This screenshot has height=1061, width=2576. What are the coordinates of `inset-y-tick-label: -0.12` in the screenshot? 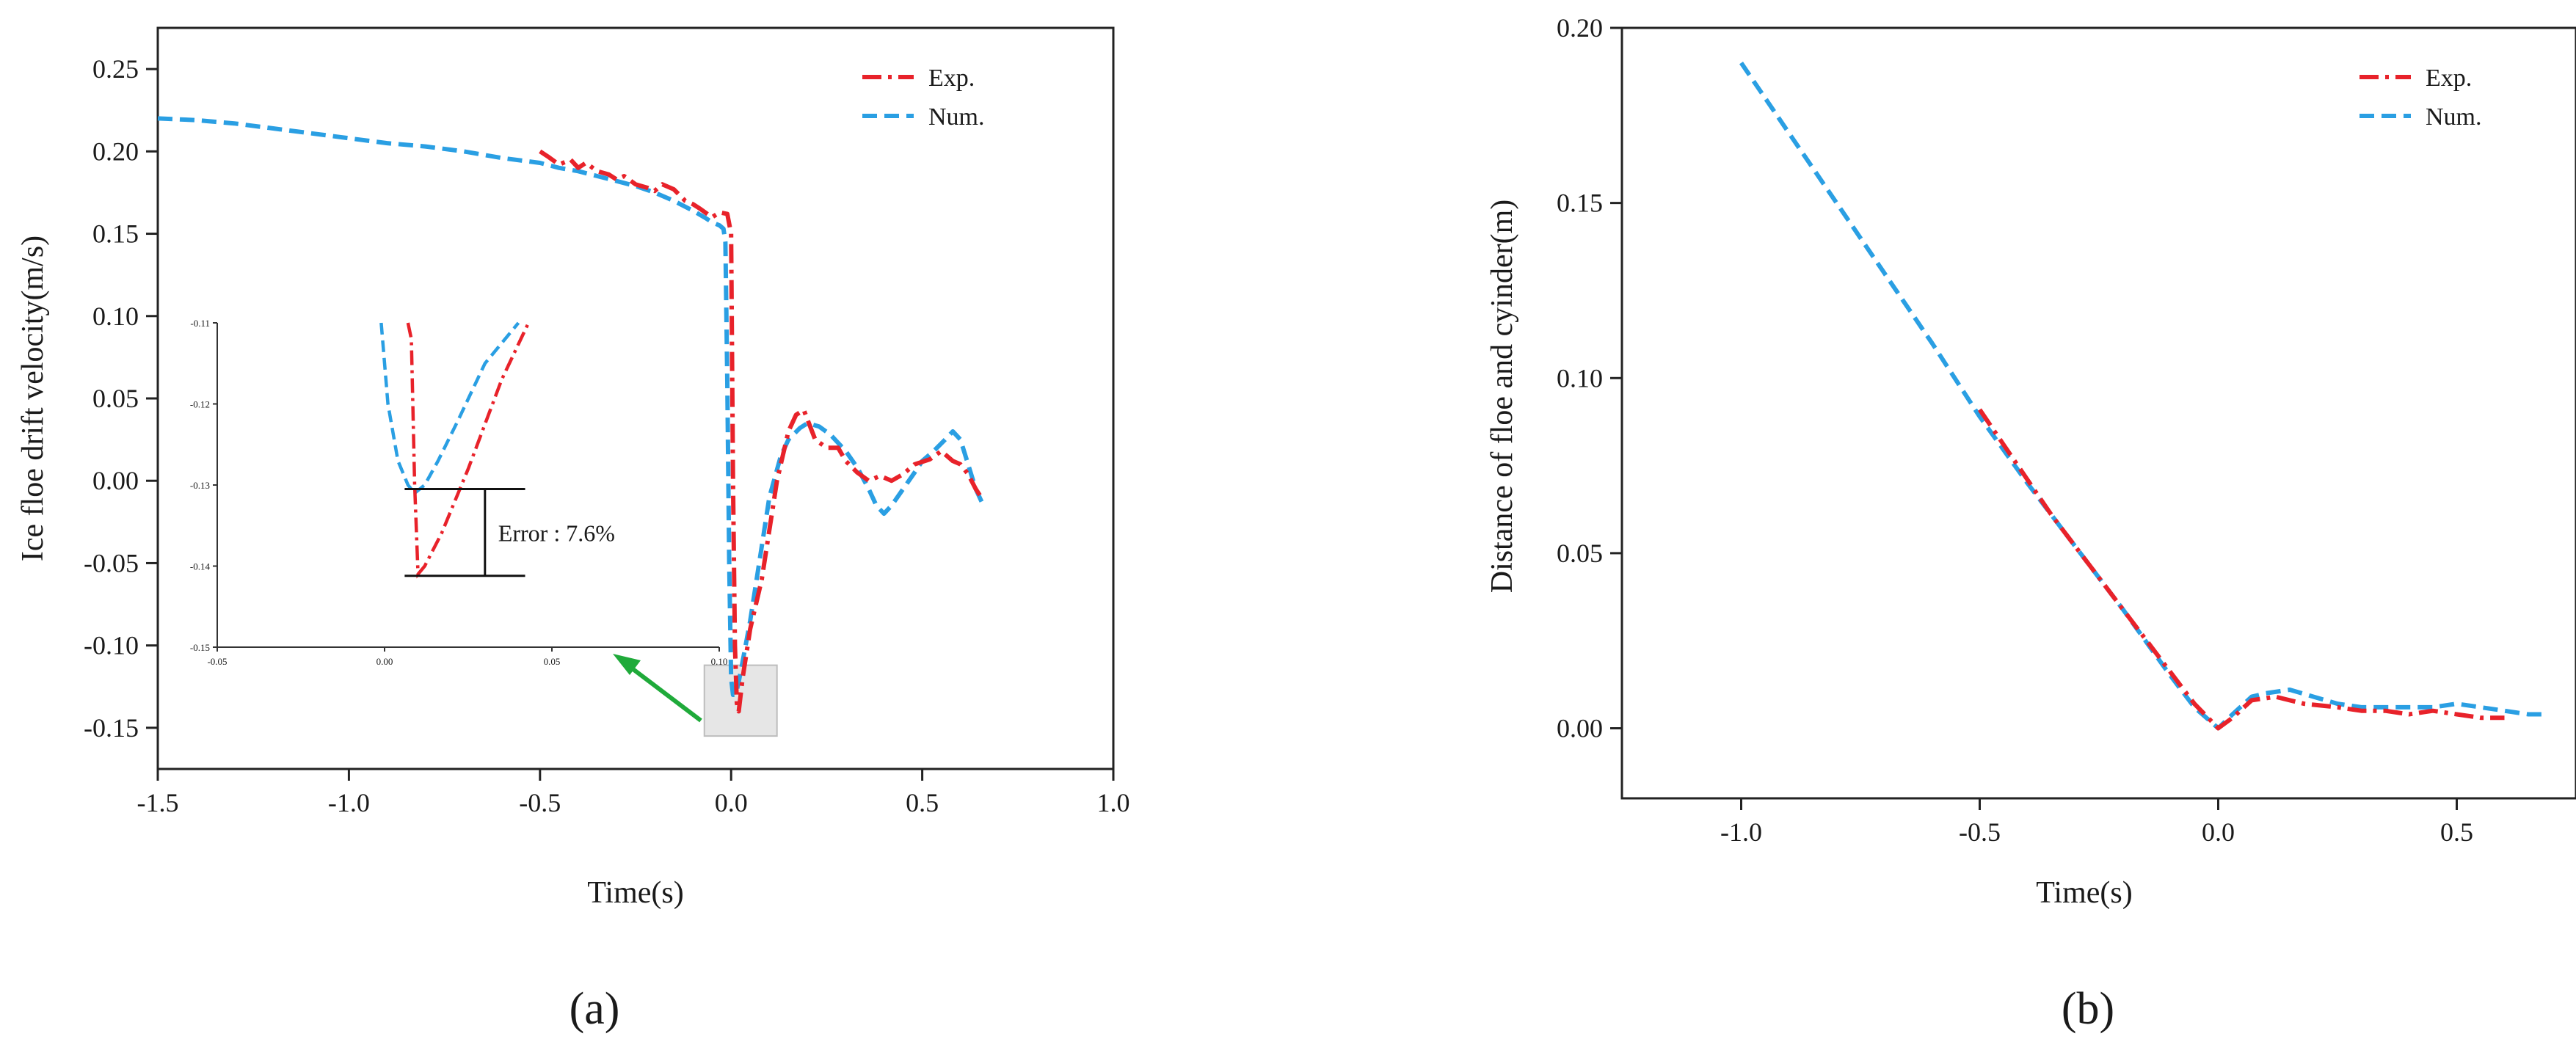 It's located at (200, 404).